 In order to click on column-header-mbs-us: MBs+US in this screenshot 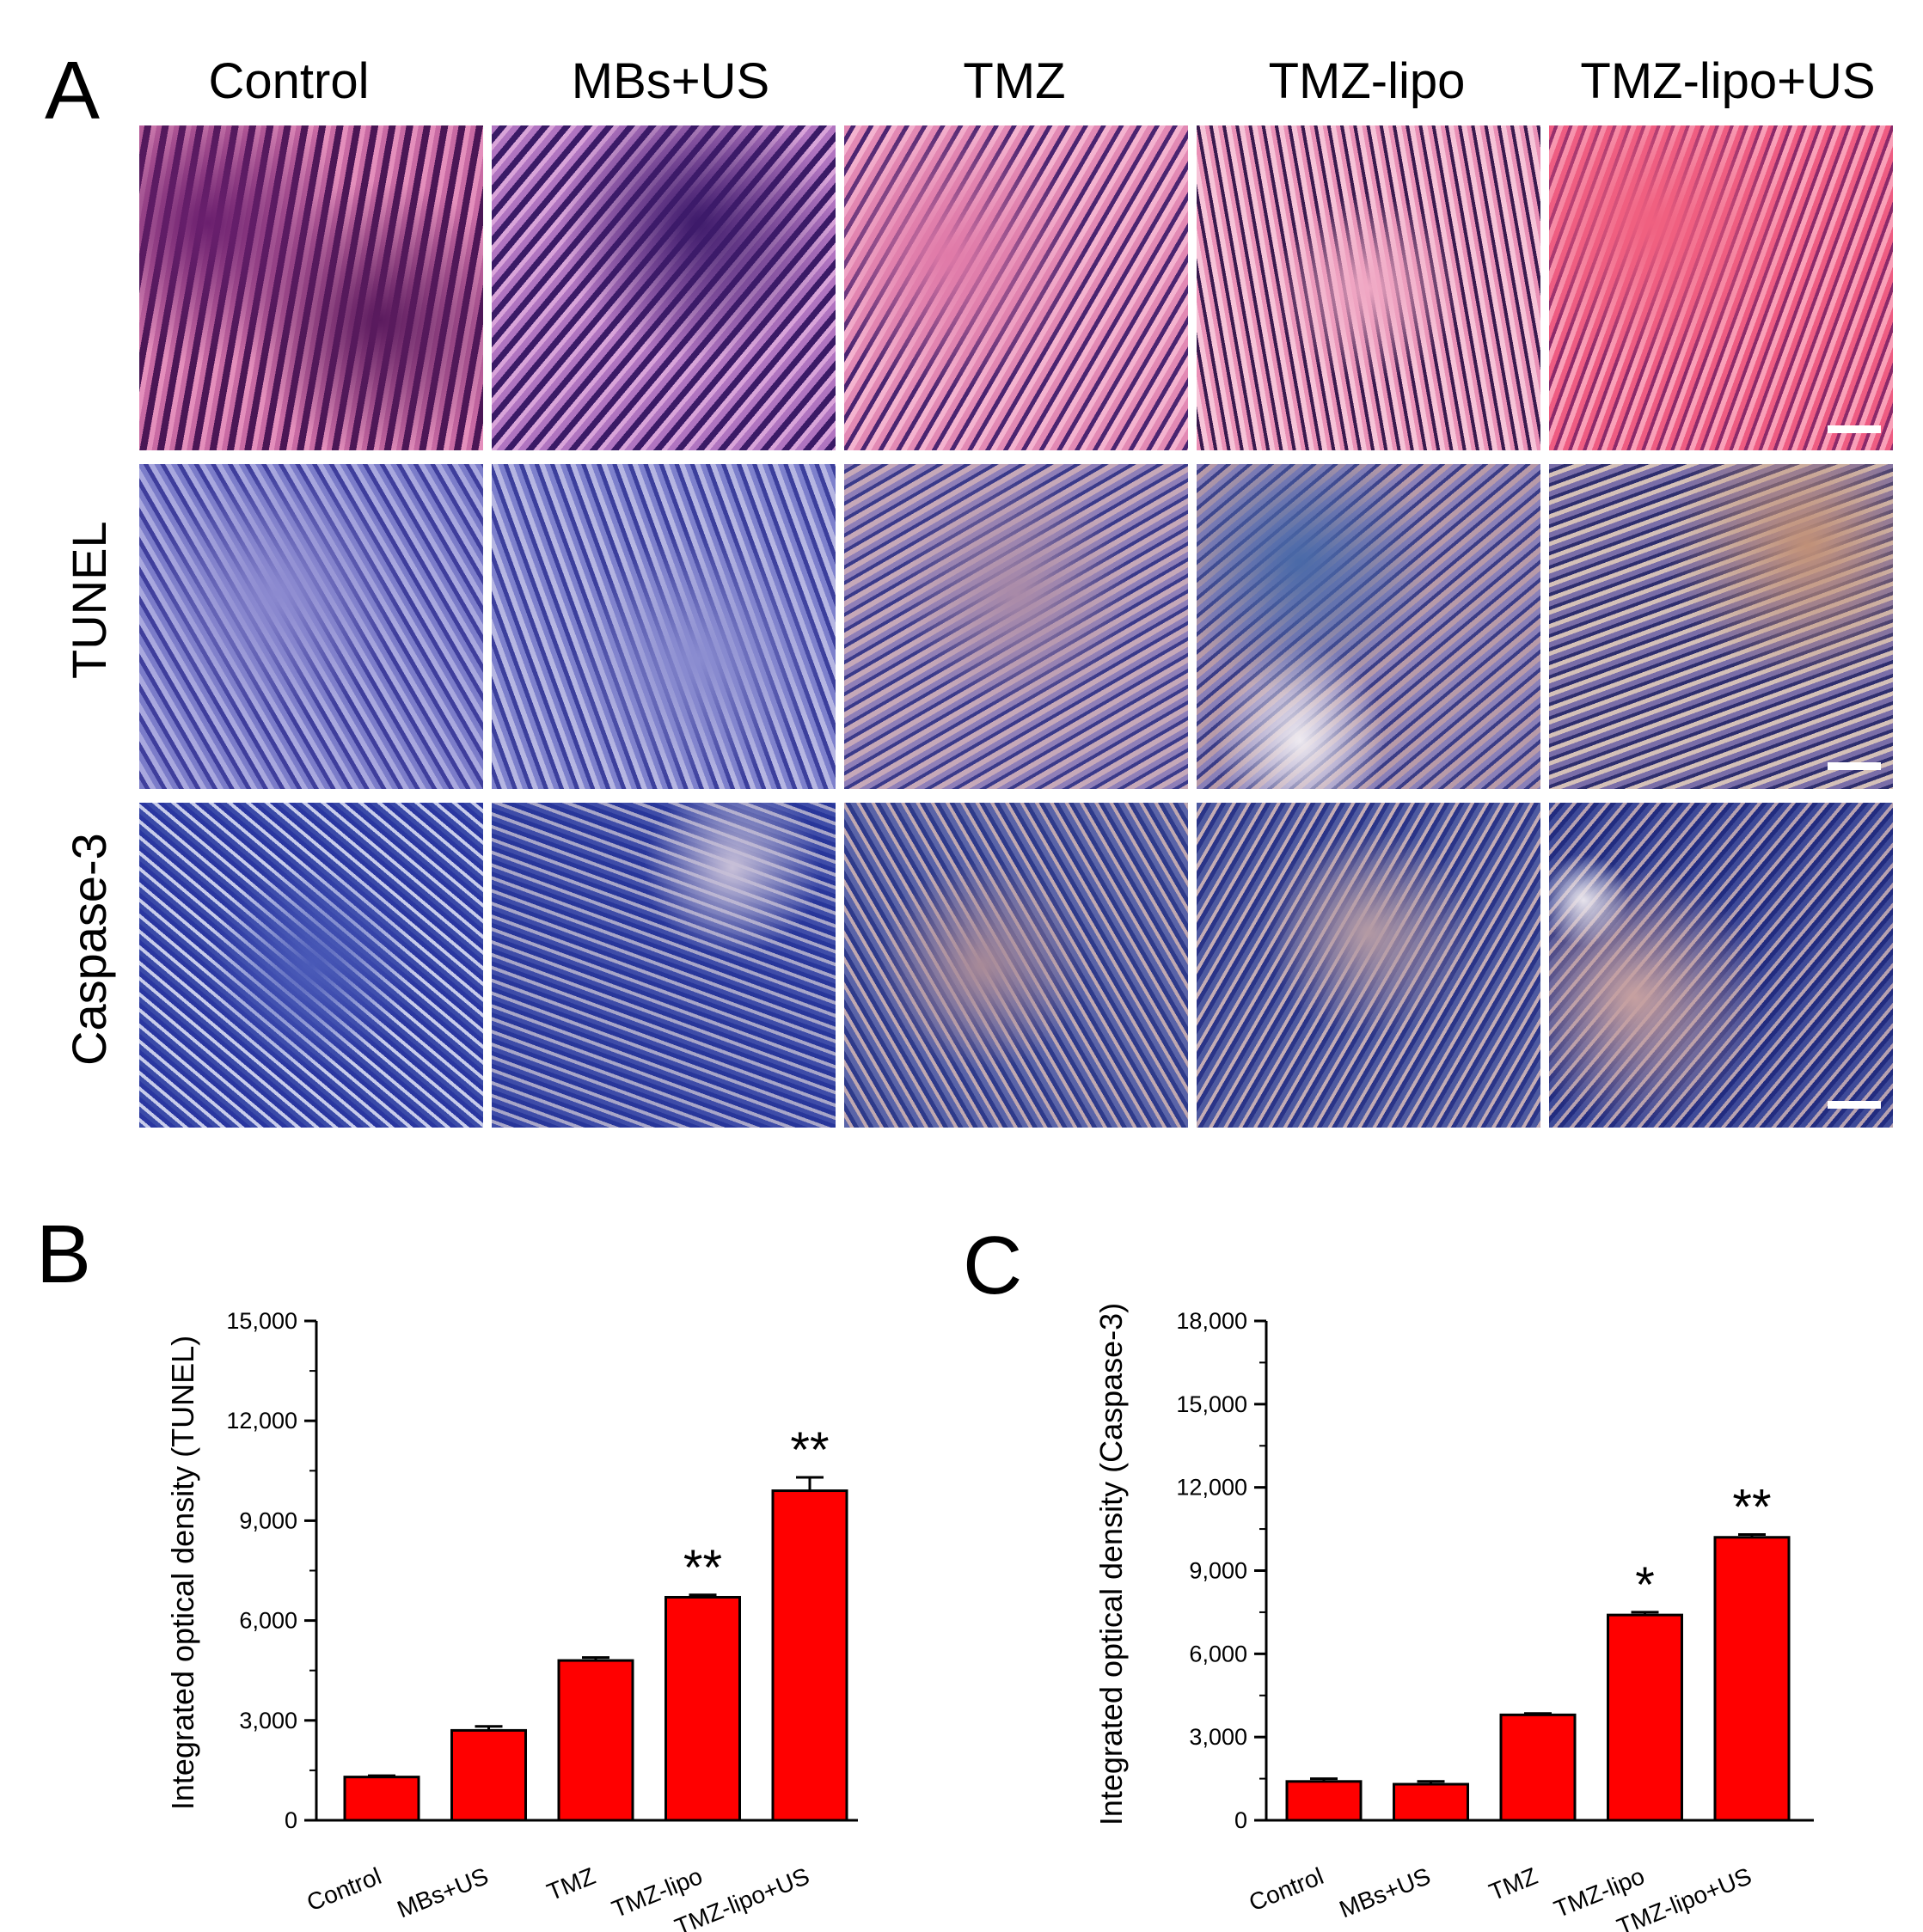, I will do `click(670, 81)`.